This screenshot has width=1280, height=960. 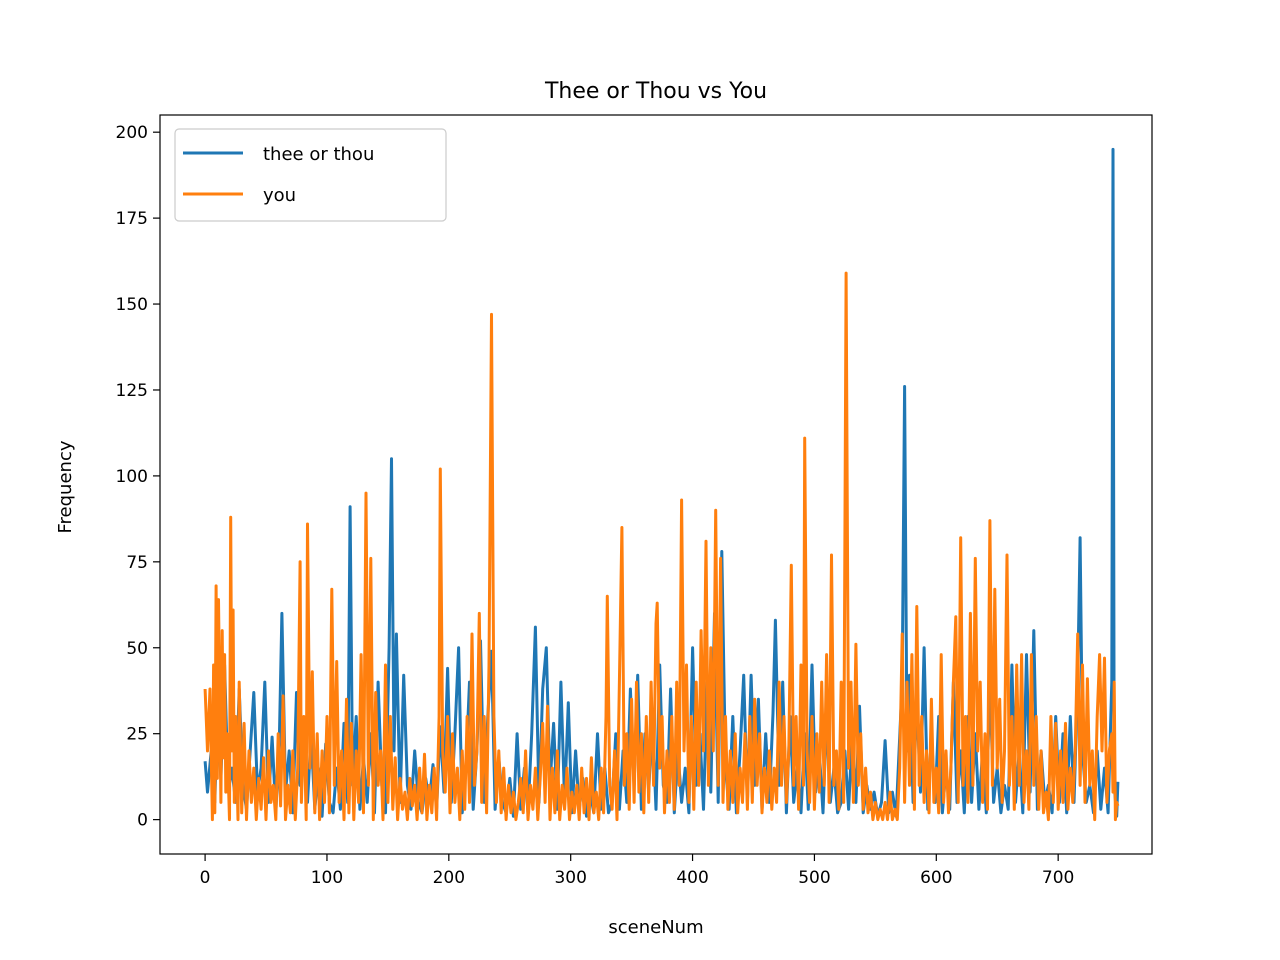 I want to click on y-tick-label: 150, so click(x=132, y=305).